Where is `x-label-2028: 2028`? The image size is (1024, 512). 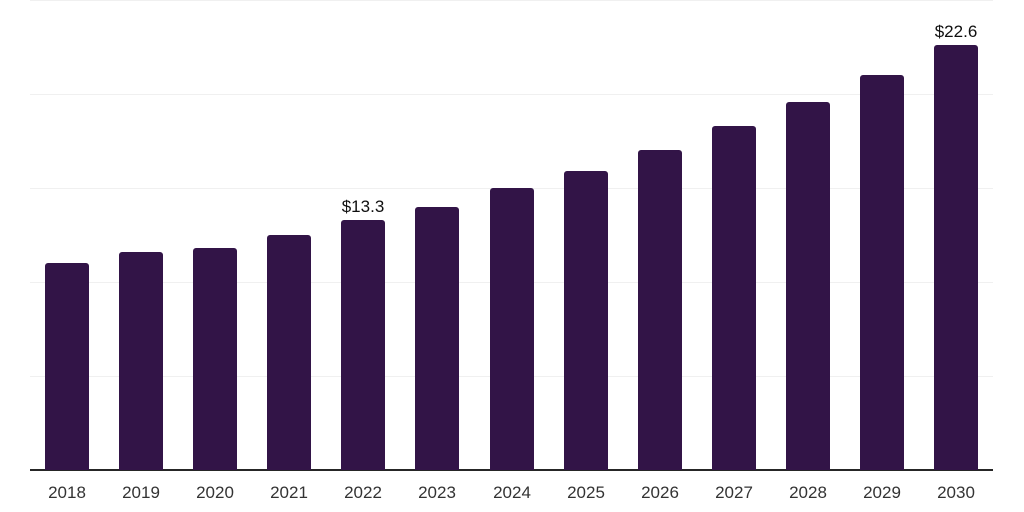
x-label-2028: 2028 is located at coordinates (808, 492).